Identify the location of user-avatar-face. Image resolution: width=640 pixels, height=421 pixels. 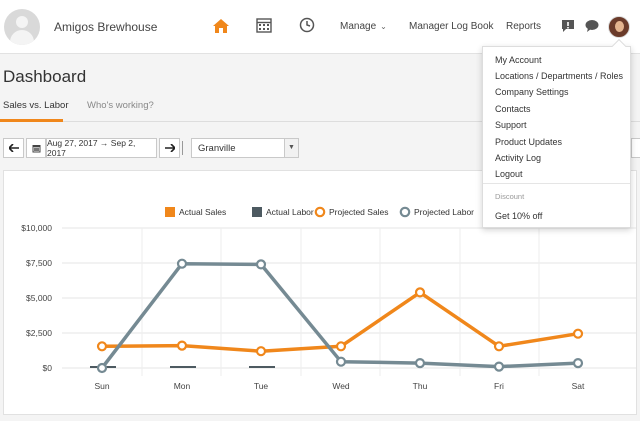
(619, 26).